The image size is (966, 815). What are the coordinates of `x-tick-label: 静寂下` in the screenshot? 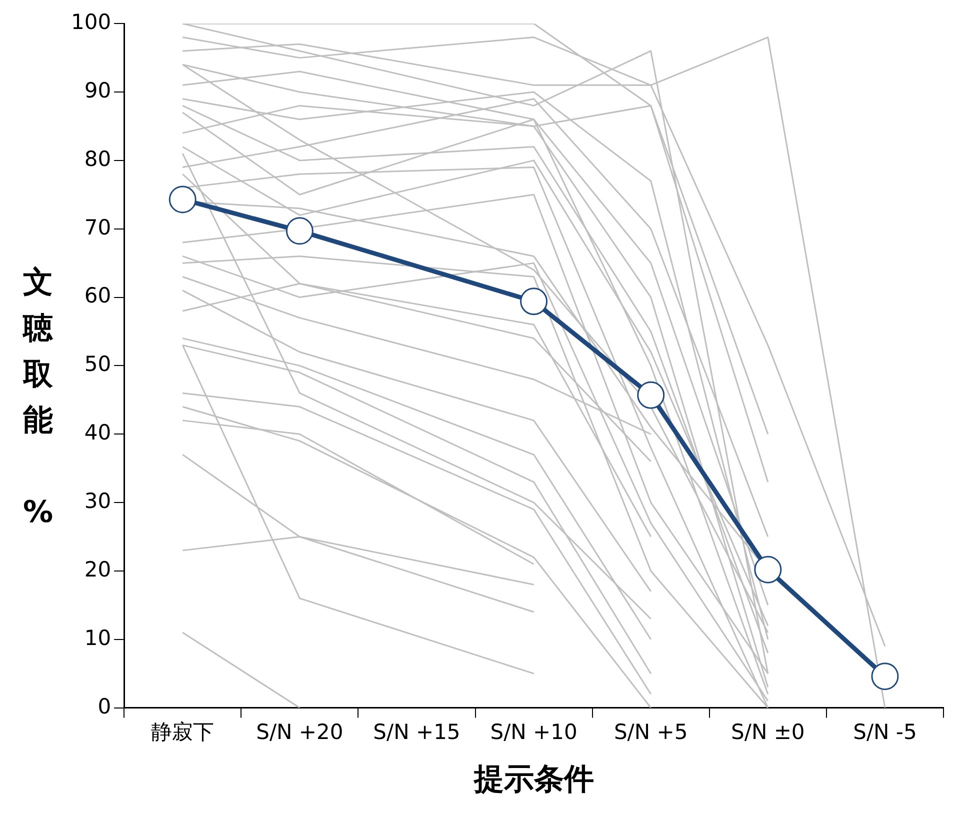 It's located at (182, 732).